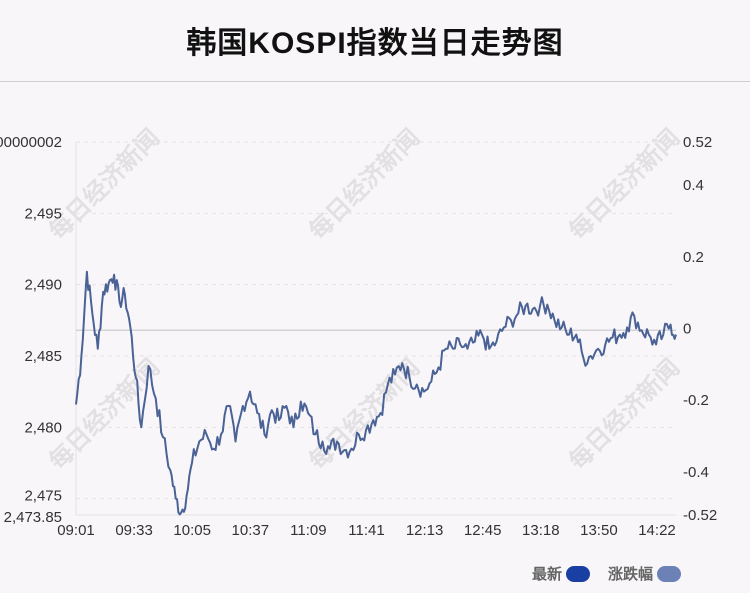  What do you see at coordinates (599, 530) in the screenshot?
I see `x-tick-label: 13:50` at bounding box center [599, 530].